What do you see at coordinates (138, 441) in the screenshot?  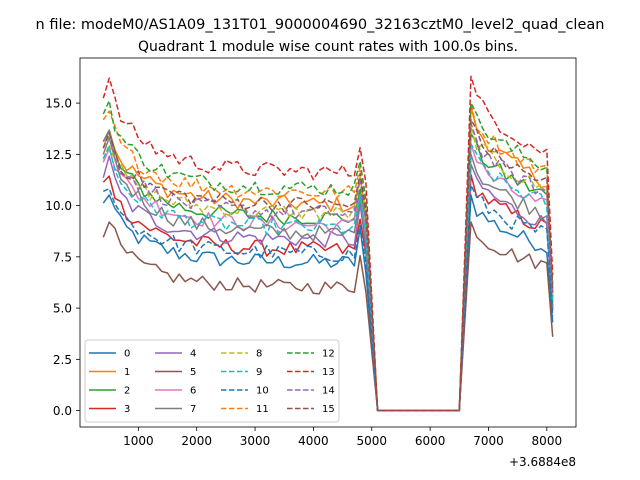 I see `x-tick-label: 1000` at bounding box center [138, 441].